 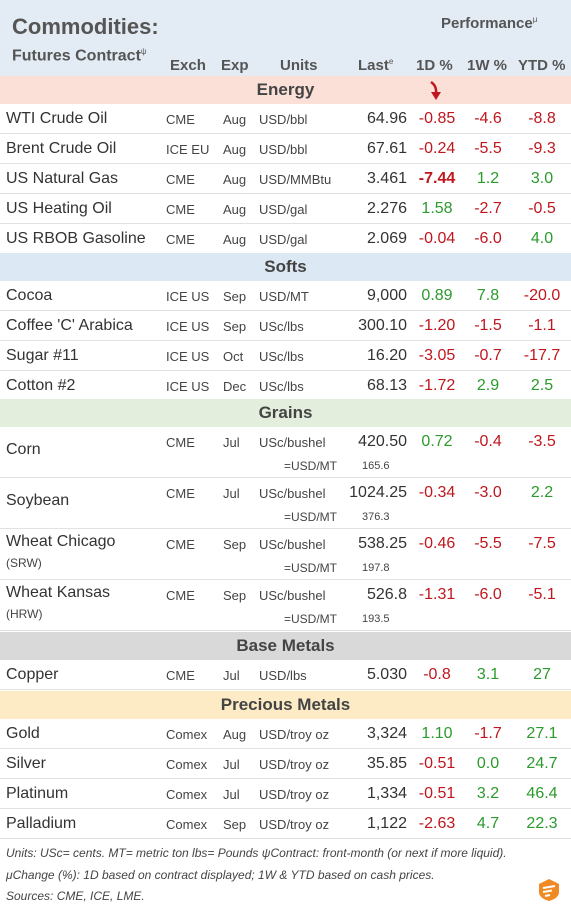 I want to click on change-1w: -0.4, so click(x=488, y=441).